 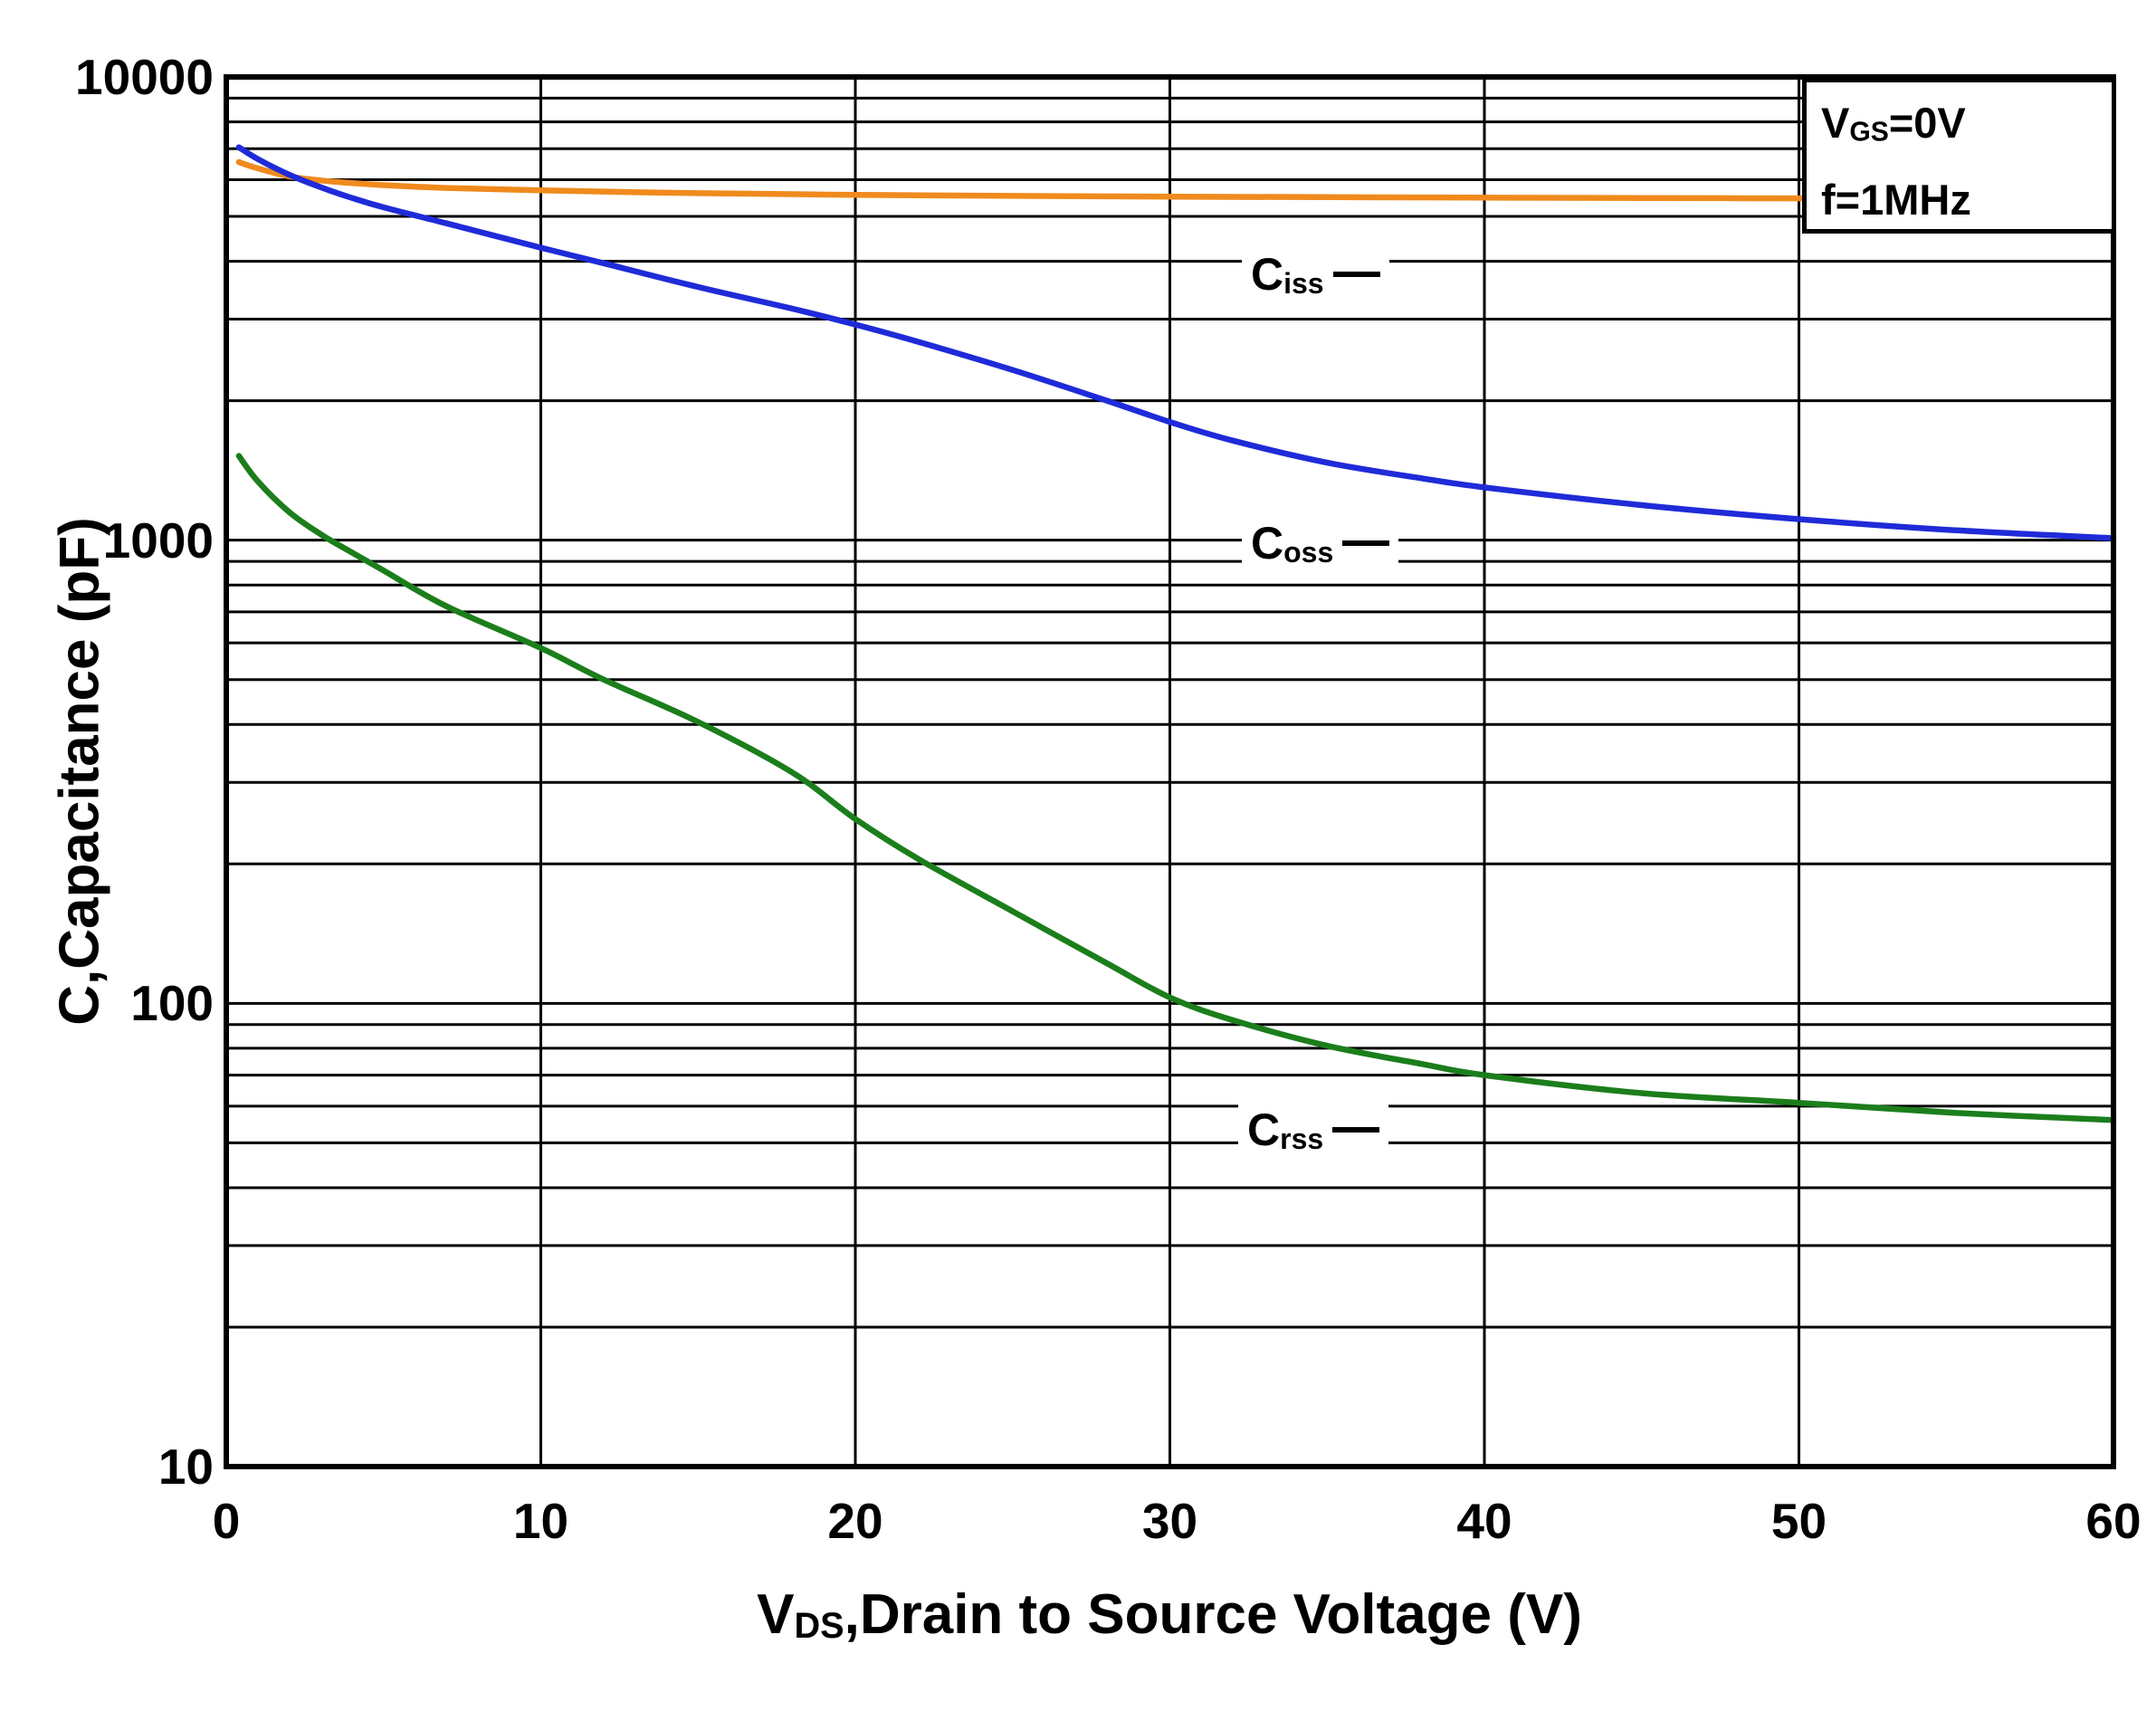 What do you see at coordinates (1213, 1615) in the screenshot?
I see `x-title-text: ,Drain to Source Voltage (V)` at bounding box center [1213, 1615].